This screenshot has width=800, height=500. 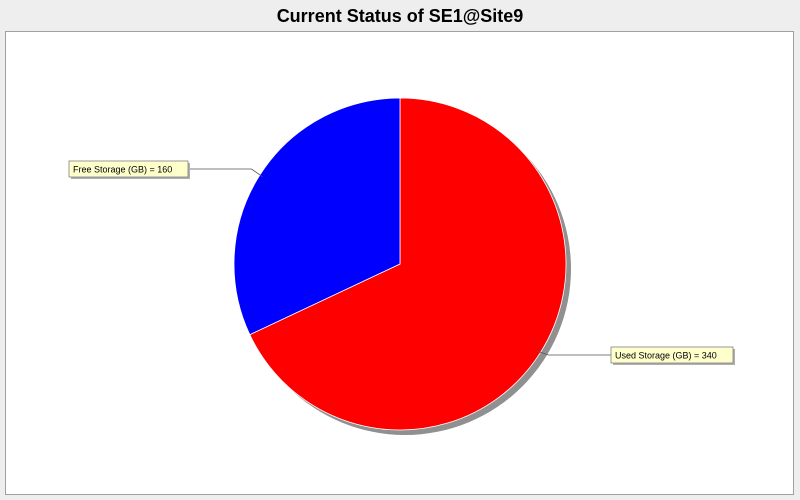 I want to click on slice-label: Used Storage (GB) = 340, so click(x=666, y=356).